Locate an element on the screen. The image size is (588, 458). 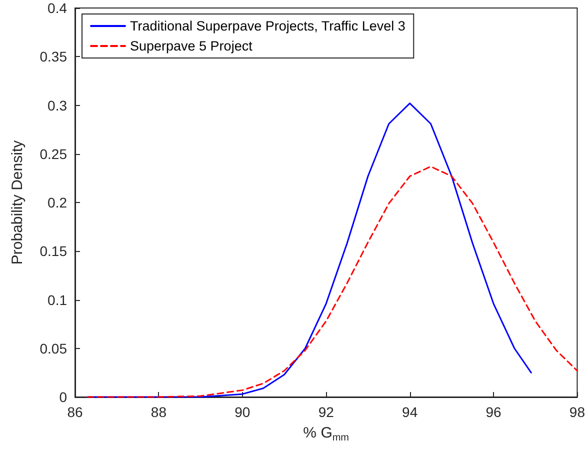
x-tick-label: 98 is located at coordinates (577, 412).